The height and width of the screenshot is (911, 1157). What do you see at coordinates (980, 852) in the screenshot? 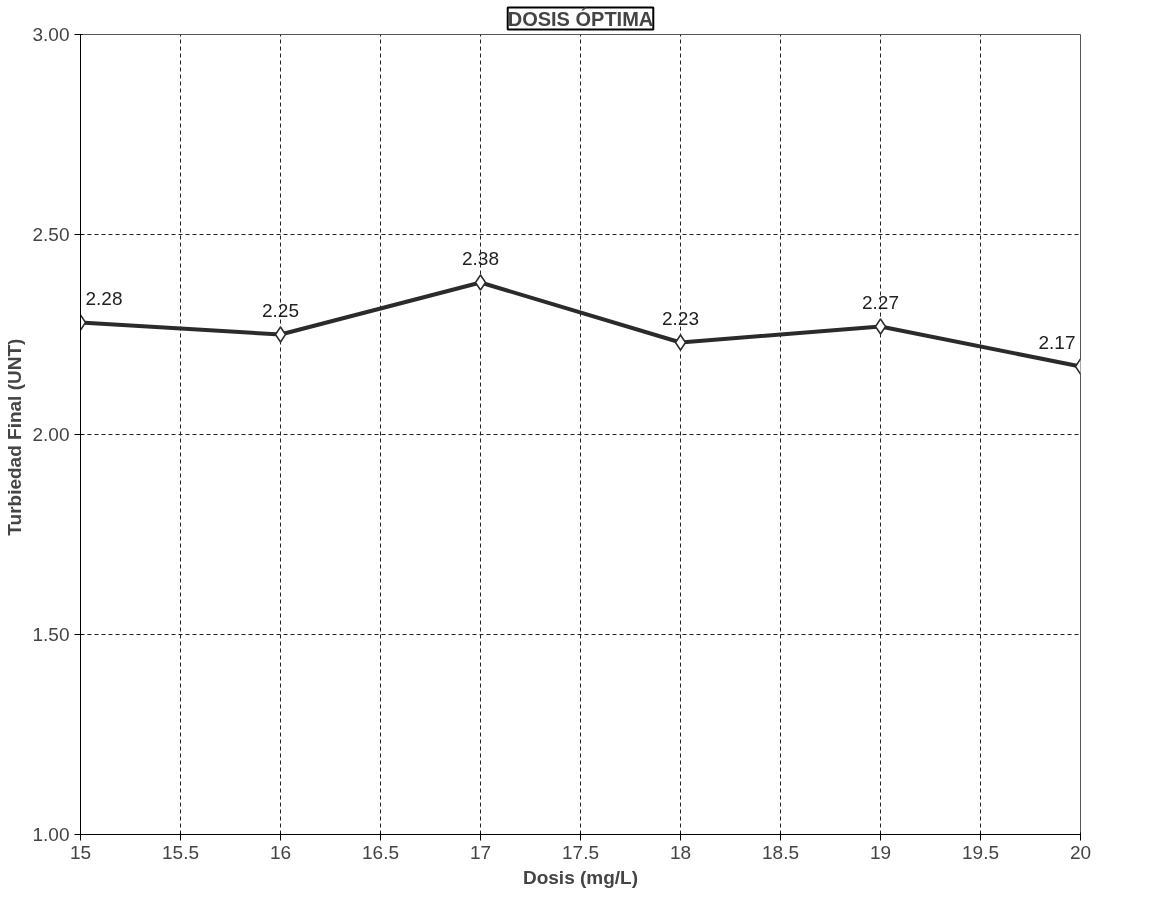
I see `x-tick-label: 19.5` at bounding box center [980, 852].